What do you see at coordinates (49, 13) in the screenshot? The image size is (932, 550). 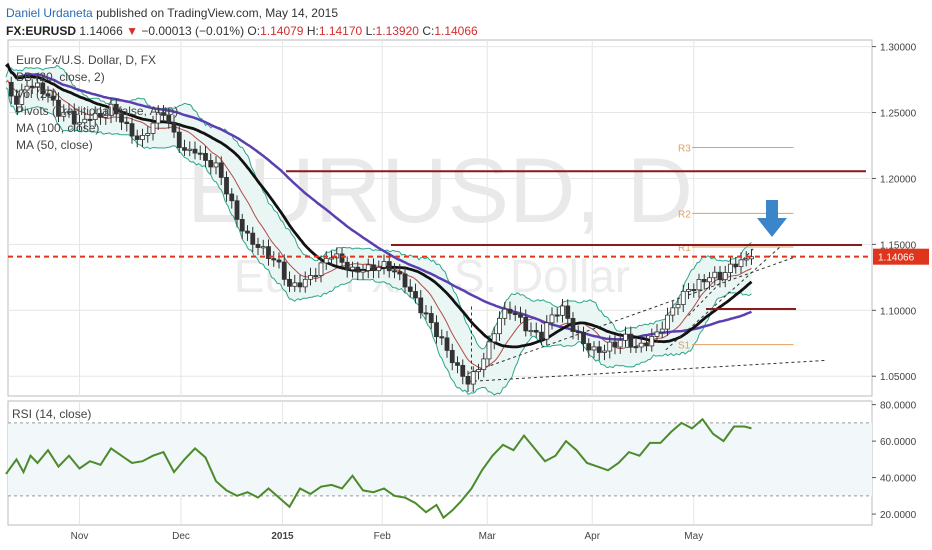 I see `author-link: Daniel Urdaneta` at bounding box center [49, 13].